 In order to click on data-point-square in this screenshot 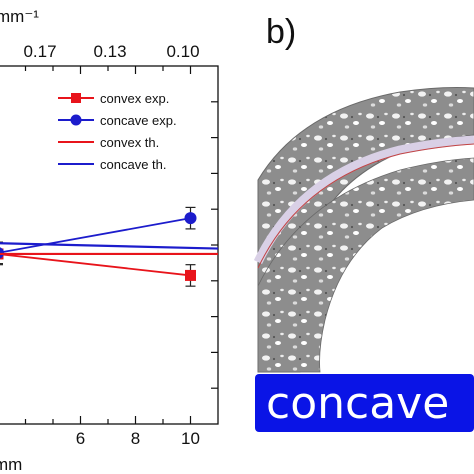, I will do `click(190, 275)`.